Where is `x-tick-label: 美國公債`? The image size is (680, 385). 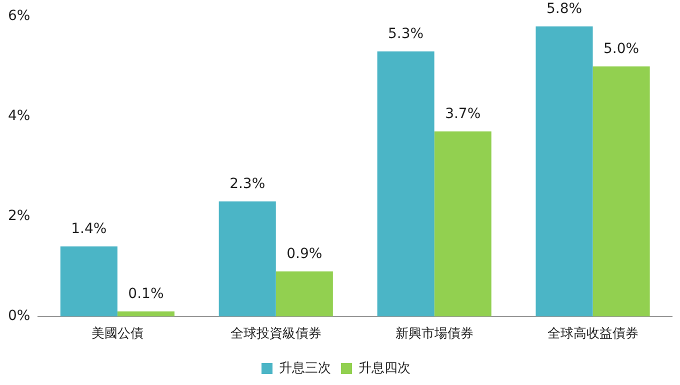
x-tick-label: 美國公債 is located at coordinates (117, 334).